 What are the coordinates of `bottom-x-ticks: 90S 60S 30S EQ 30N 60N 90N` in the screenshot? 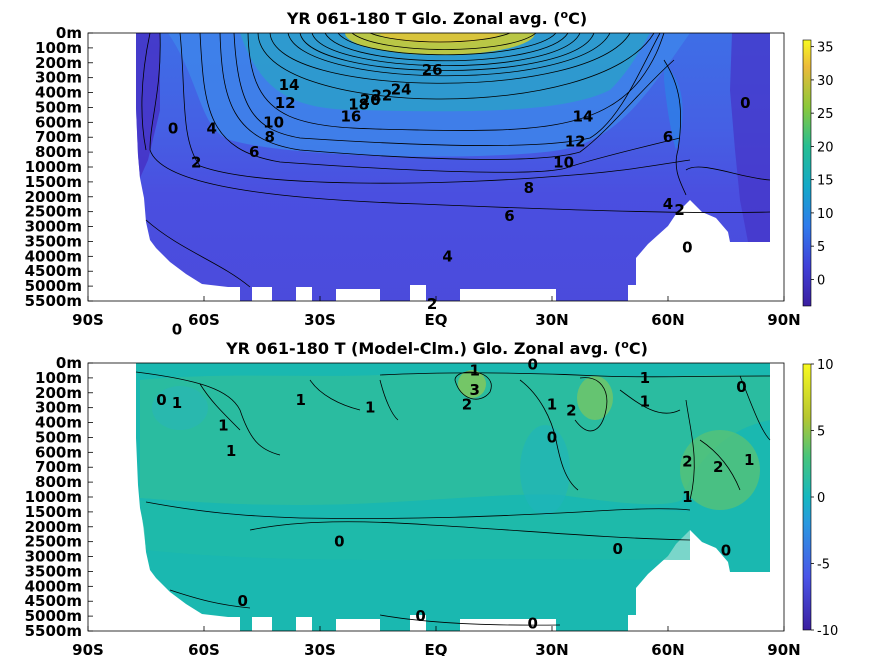 It's located at (436, 641).